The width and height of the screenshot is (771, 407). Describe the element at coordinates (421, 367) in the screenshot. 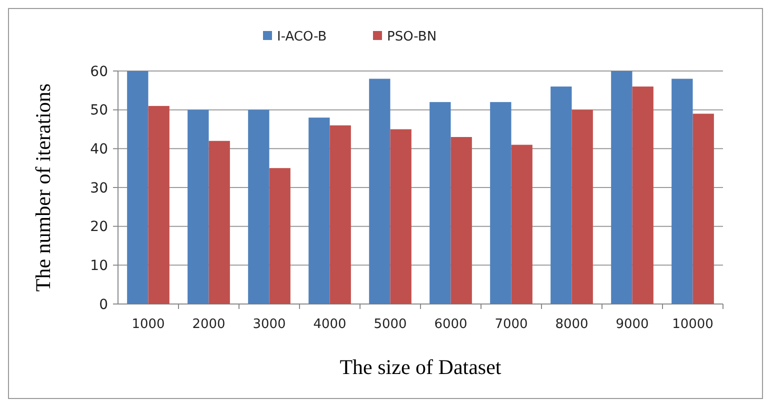

I see `x-axis-title: The size of Dataset` at that location.